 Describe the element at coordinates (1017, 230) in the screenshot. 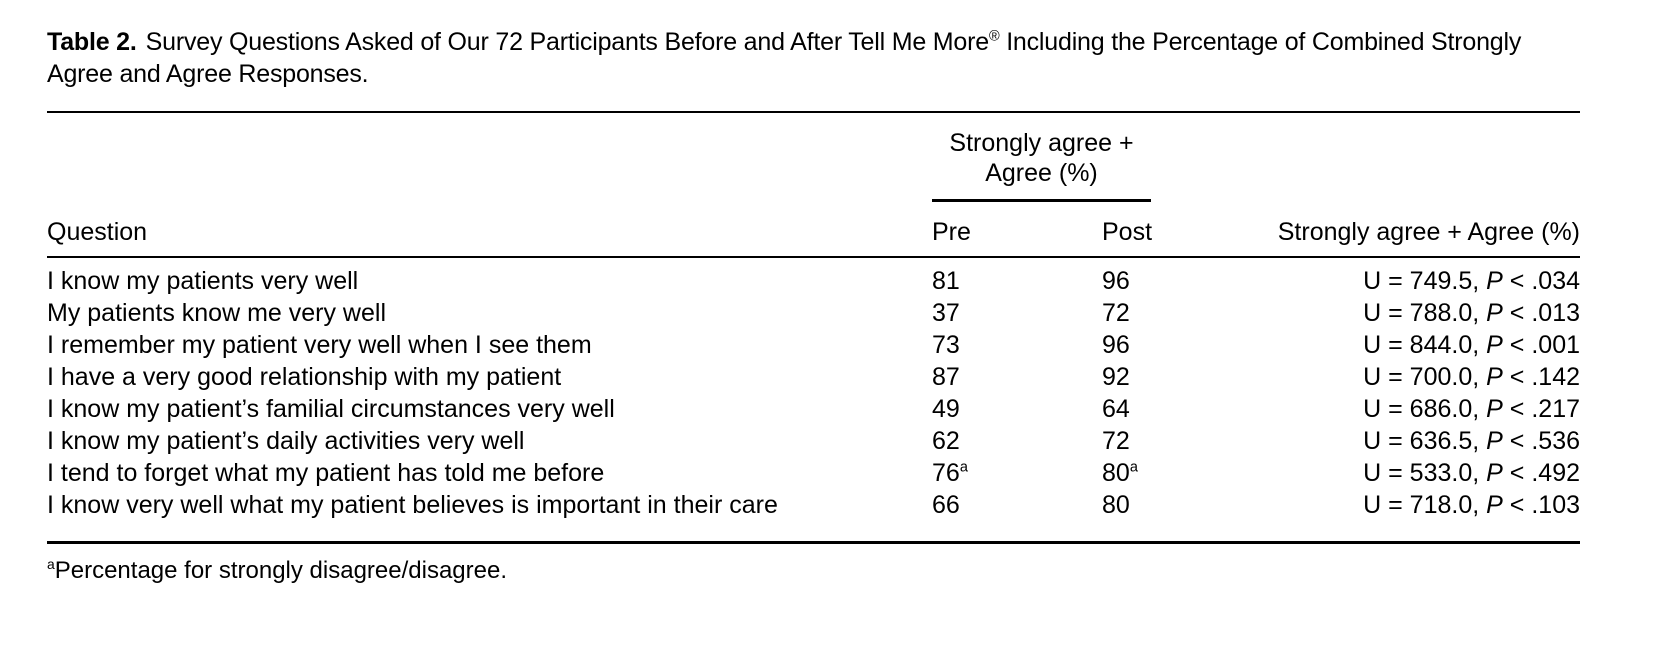

I see `col-header-pre: Pre` at that location.